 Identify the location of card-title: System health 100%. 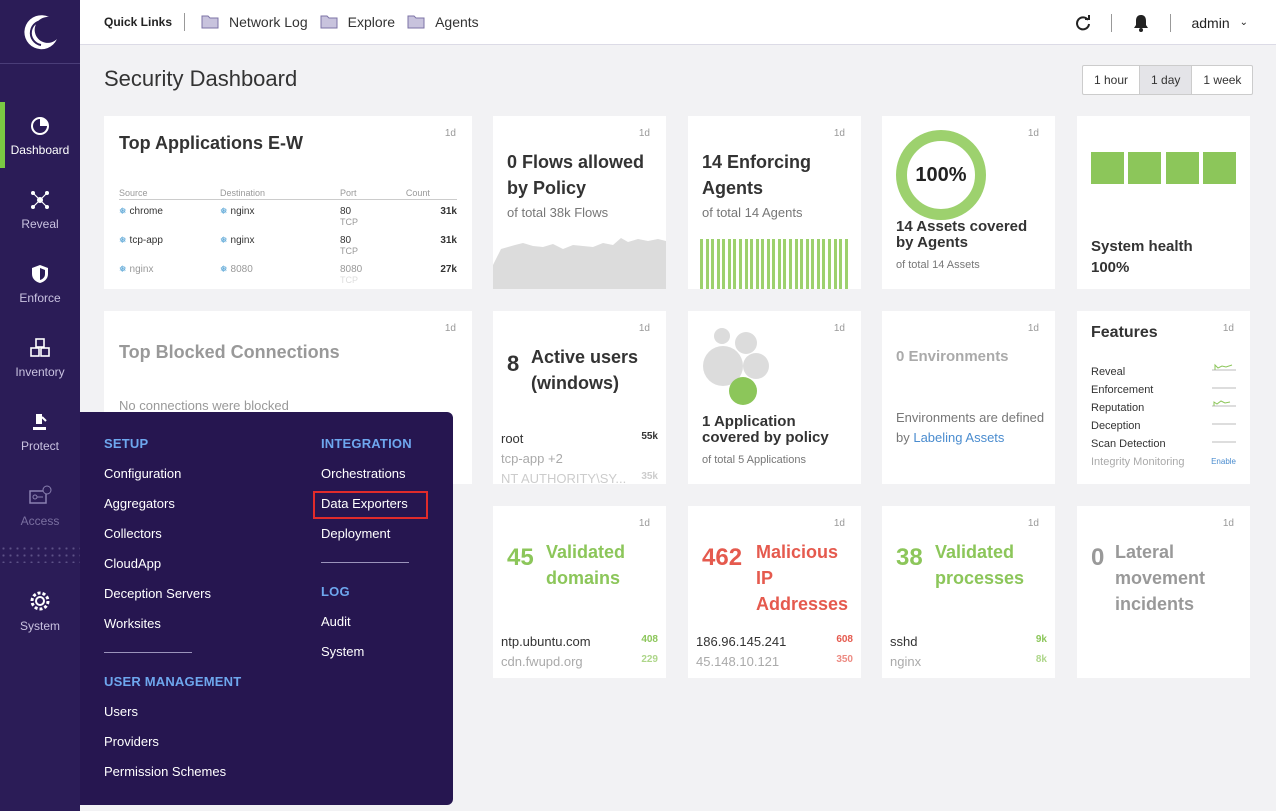
(1142, 257).